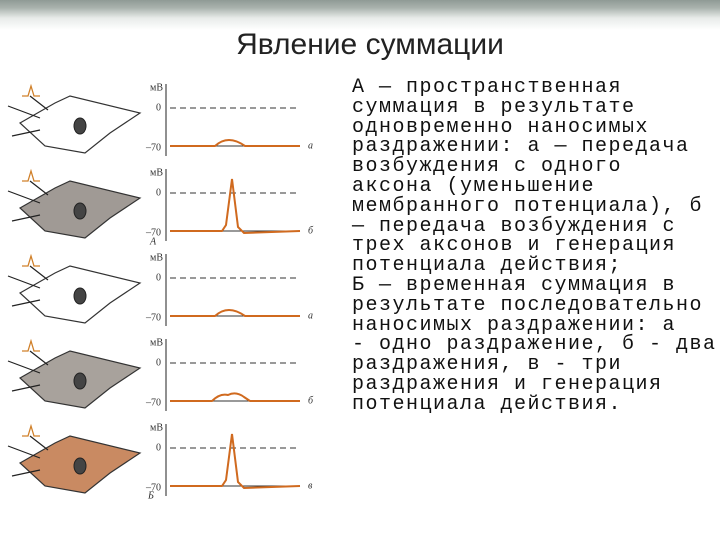 The width and height of the screenshot is (720, 540). What do you see at coordinates (360, 15) in the screenshot?
I see `top-bar` at bounding box center [360, 15].